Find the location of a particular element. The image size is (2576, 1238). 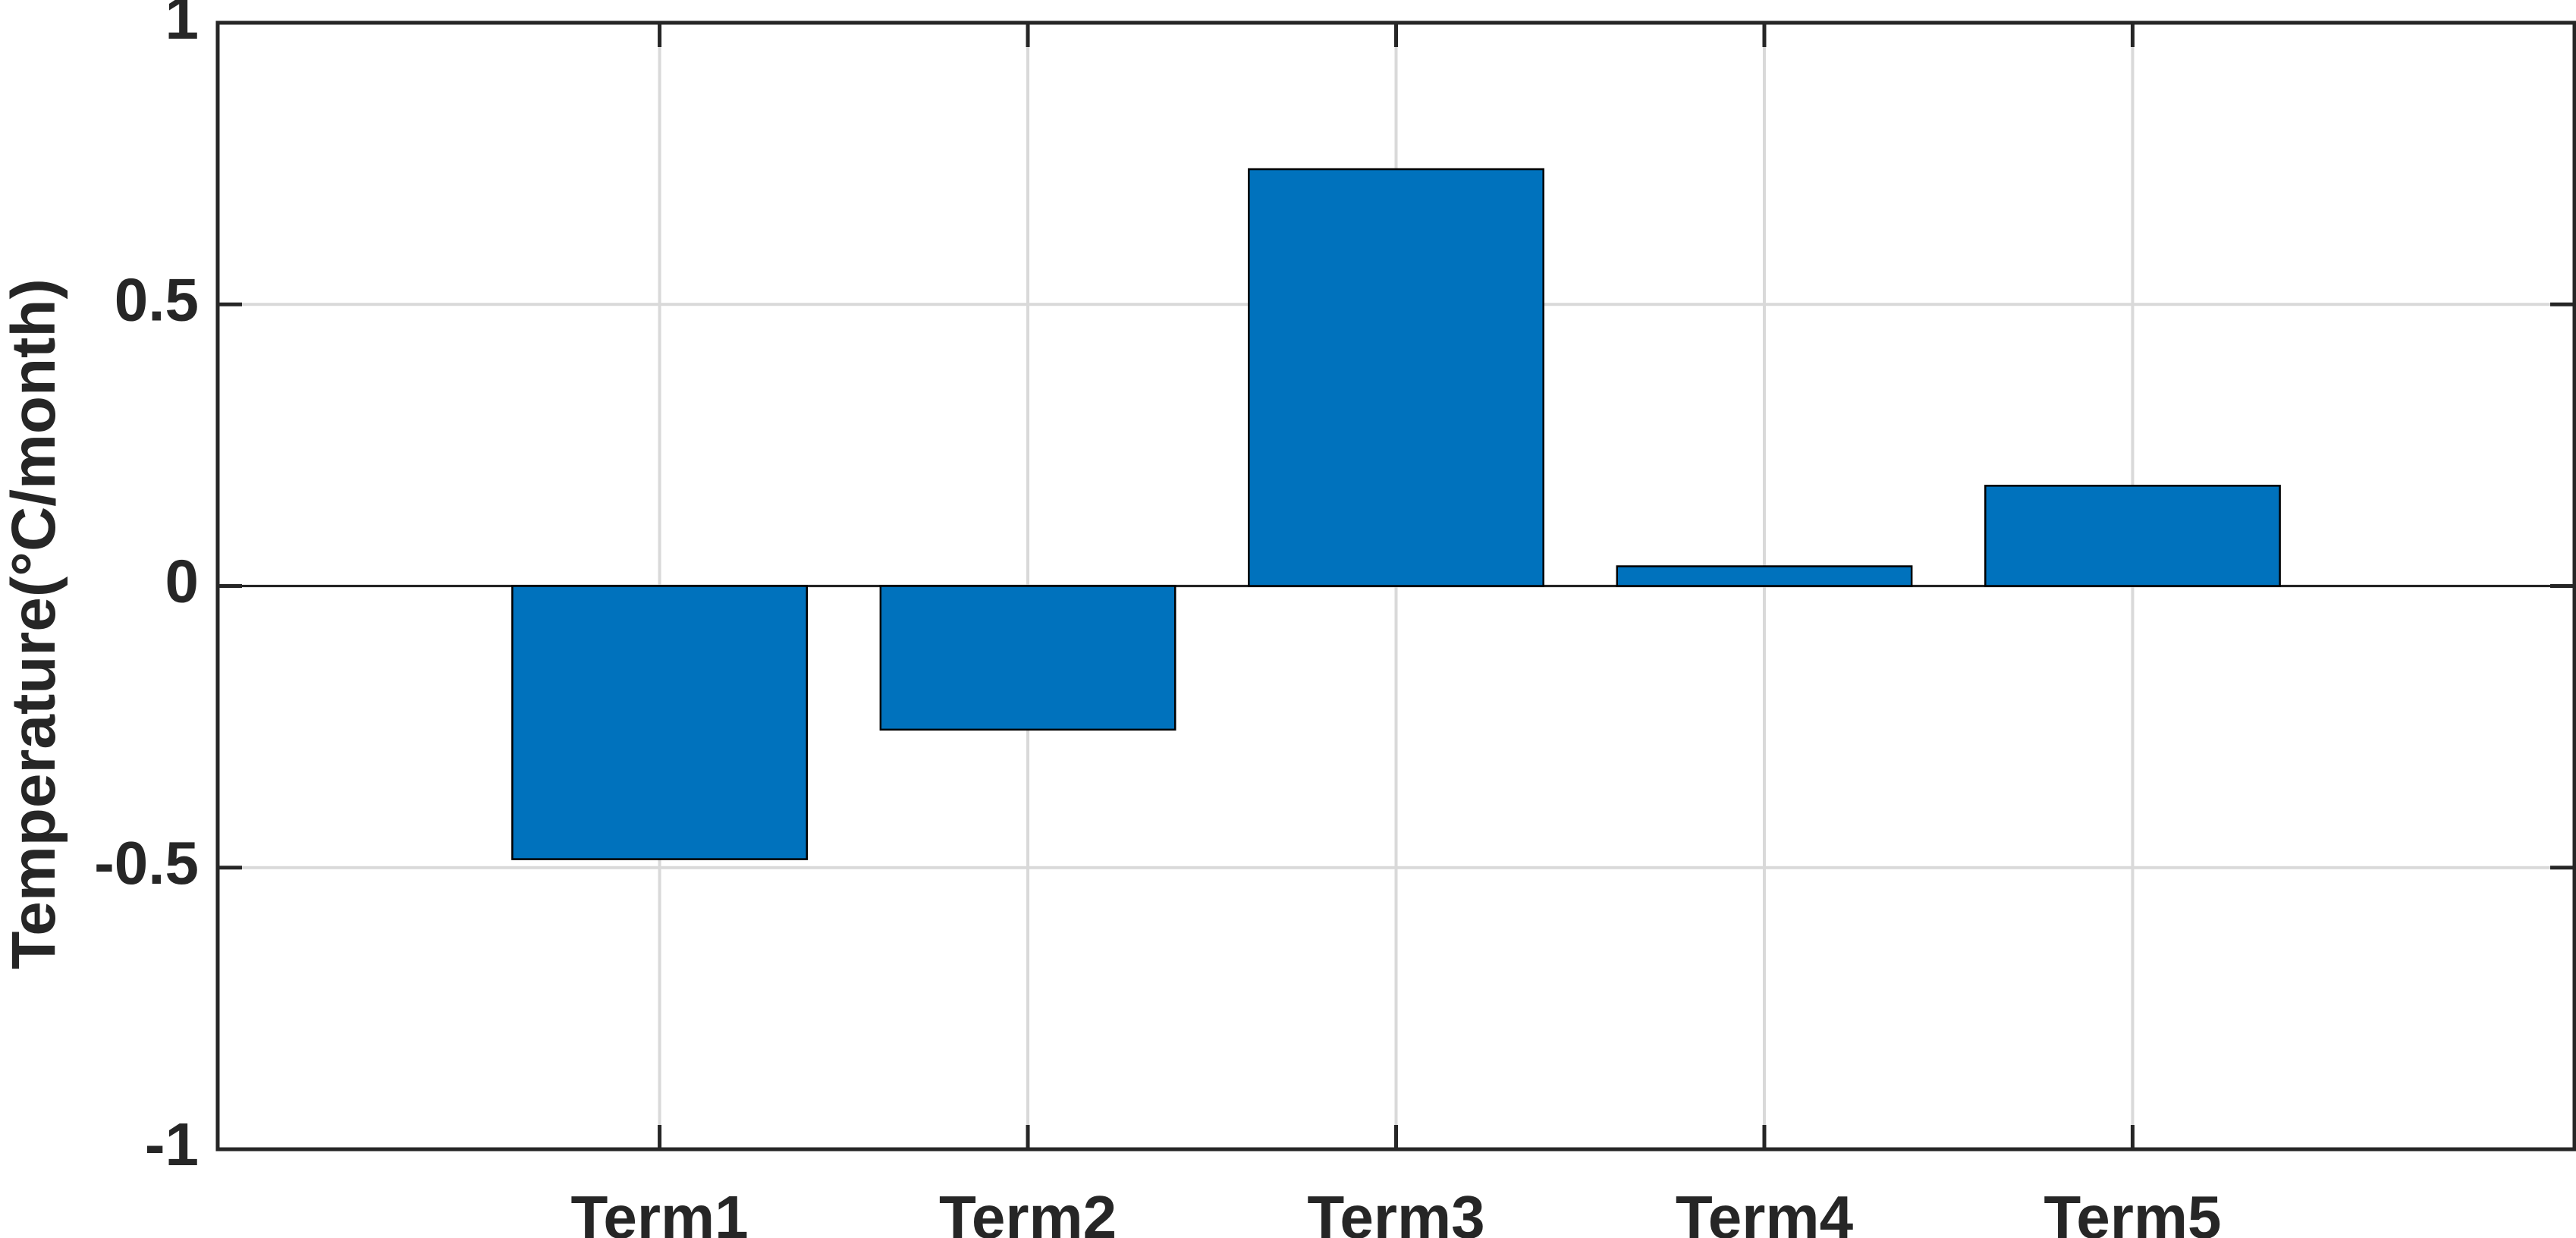

bar-term1 is located at coordinates (659, 722).